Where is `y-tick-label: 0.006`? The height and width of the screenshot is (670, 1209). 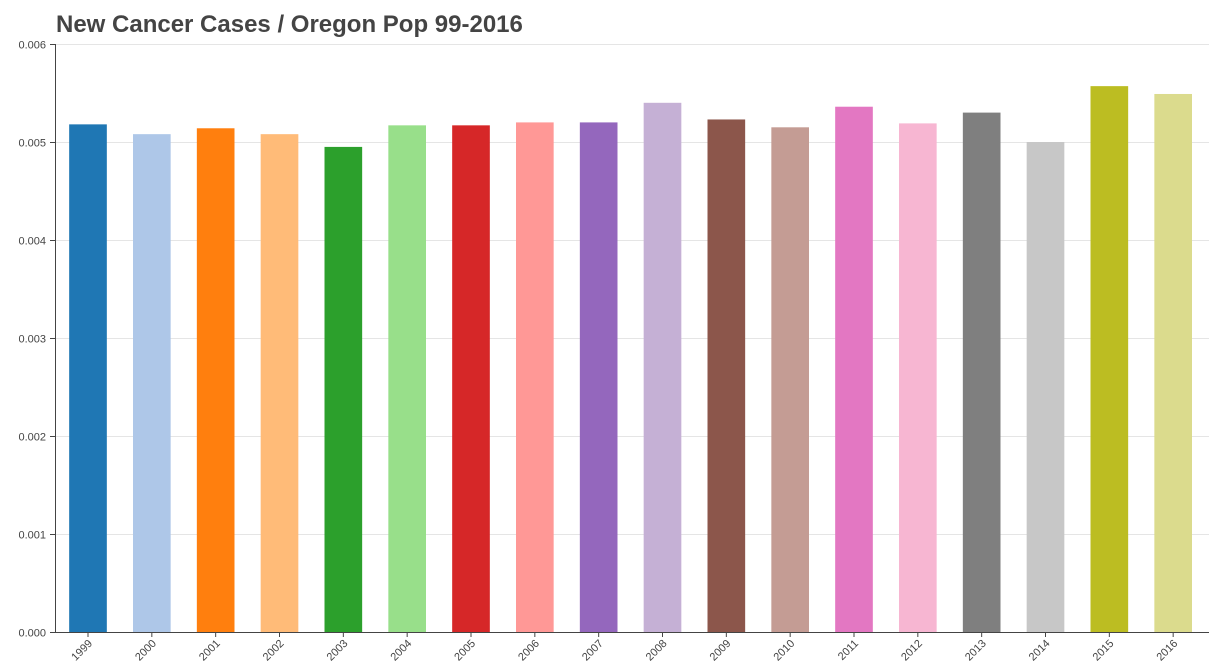 y-tick-label: 0.006 is located at coordinates (32, 46).